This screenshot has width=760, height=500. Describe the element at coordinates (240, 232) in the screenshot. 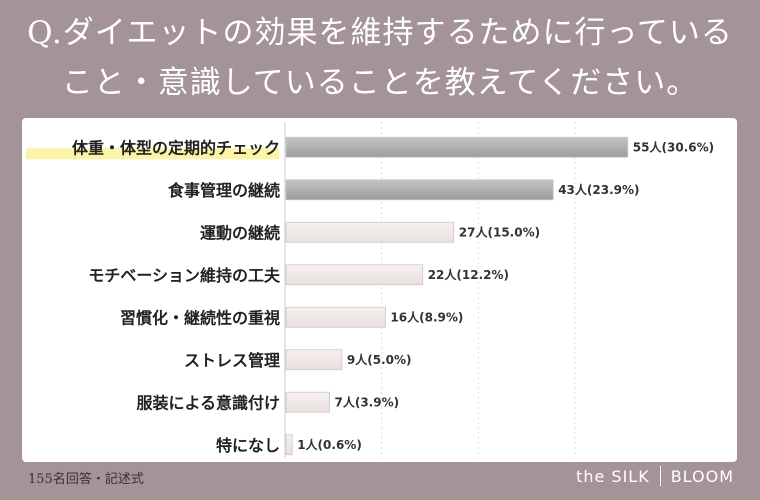

I see `category-label: 運動の継続` at that location.